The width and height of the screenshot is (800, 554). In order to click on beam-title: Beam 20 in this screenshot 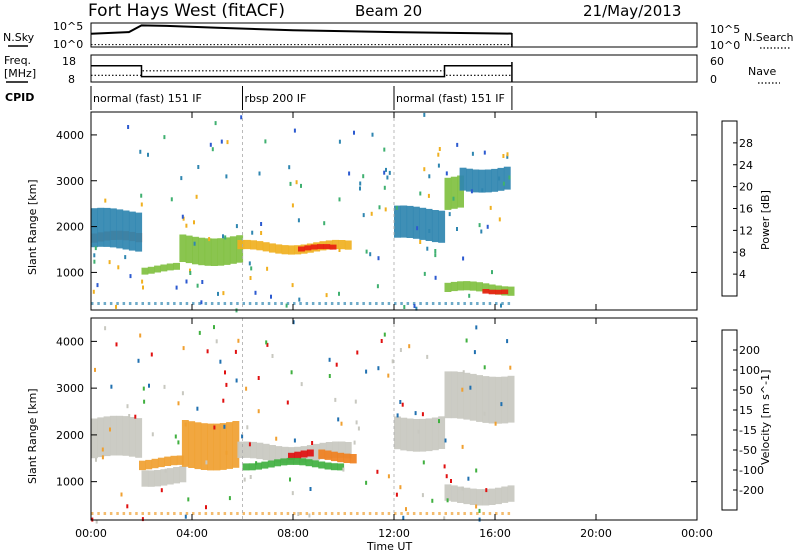, I will do `click(388, 11)`.